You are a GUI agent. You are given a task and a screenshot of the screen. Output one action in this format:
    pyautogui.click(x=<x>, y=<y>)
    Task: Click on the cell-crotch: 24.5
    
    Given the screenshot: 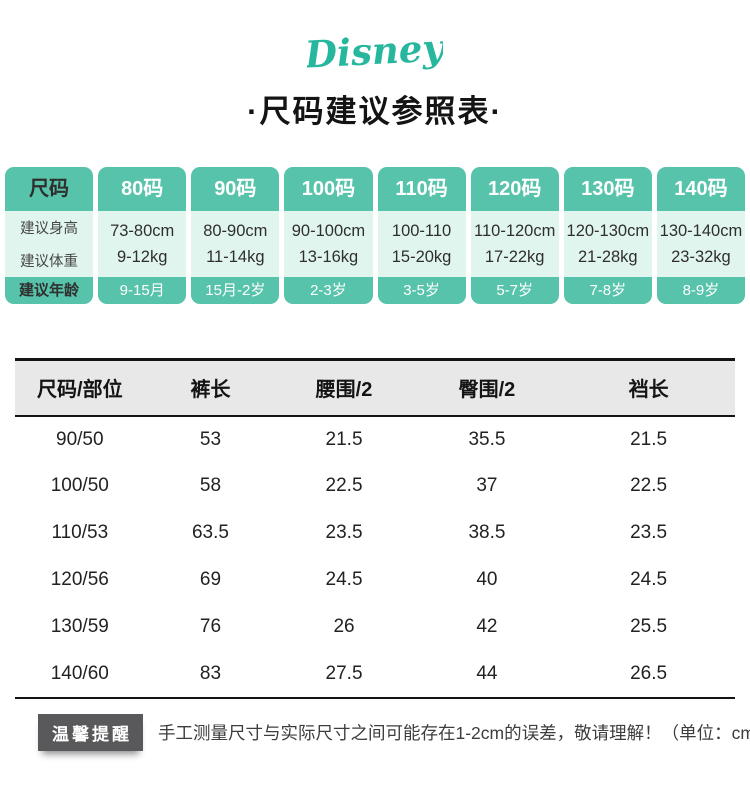 What is the action you would take?
    pyautogui.click(x=649, y=579)
    